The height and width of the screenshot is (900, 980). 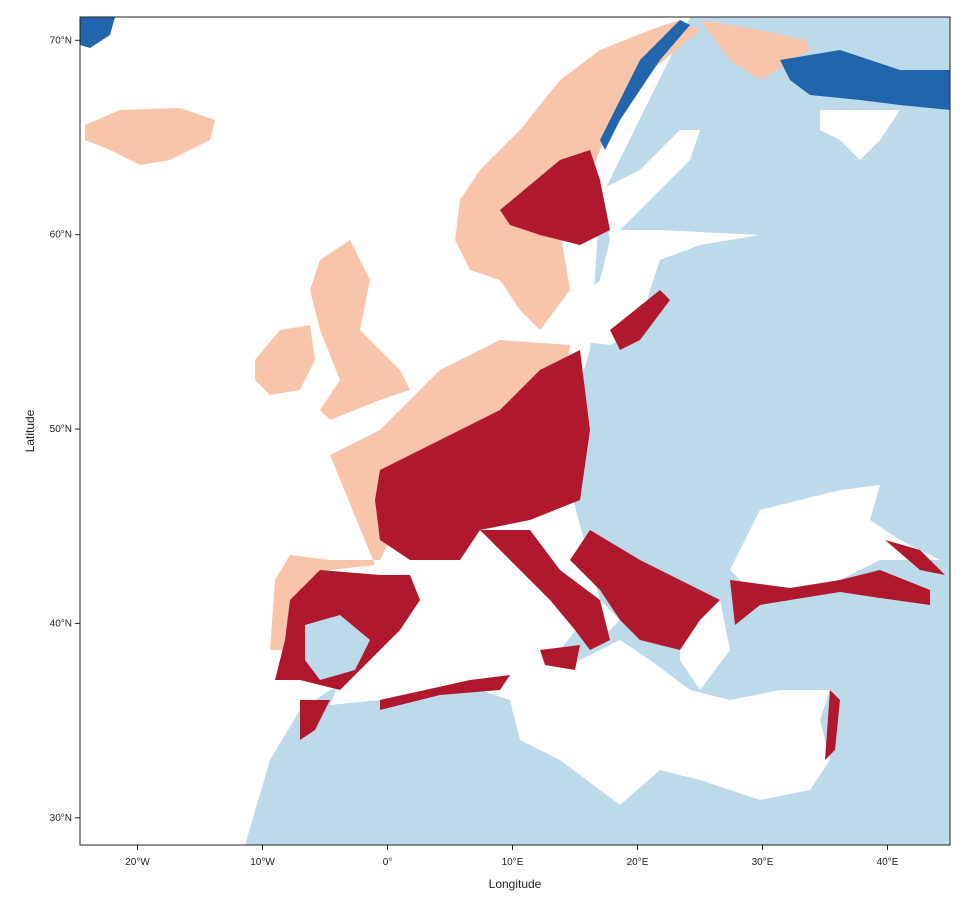 I want to click on y-axis-title: Latitude, so click(x=30, y=430).